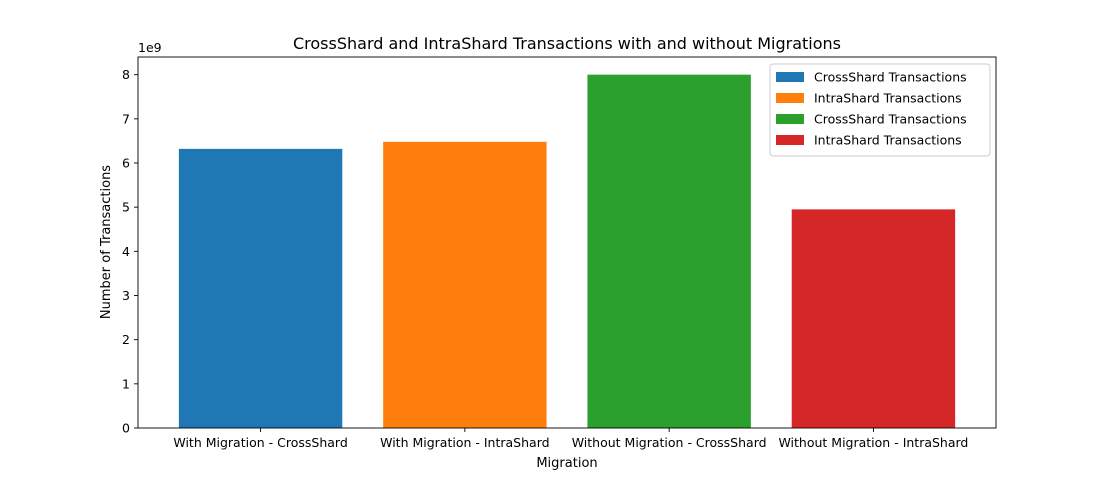 This screenshot has width=1106, height=480. I want to click on y-tick-label: 7, so click(126, 118).